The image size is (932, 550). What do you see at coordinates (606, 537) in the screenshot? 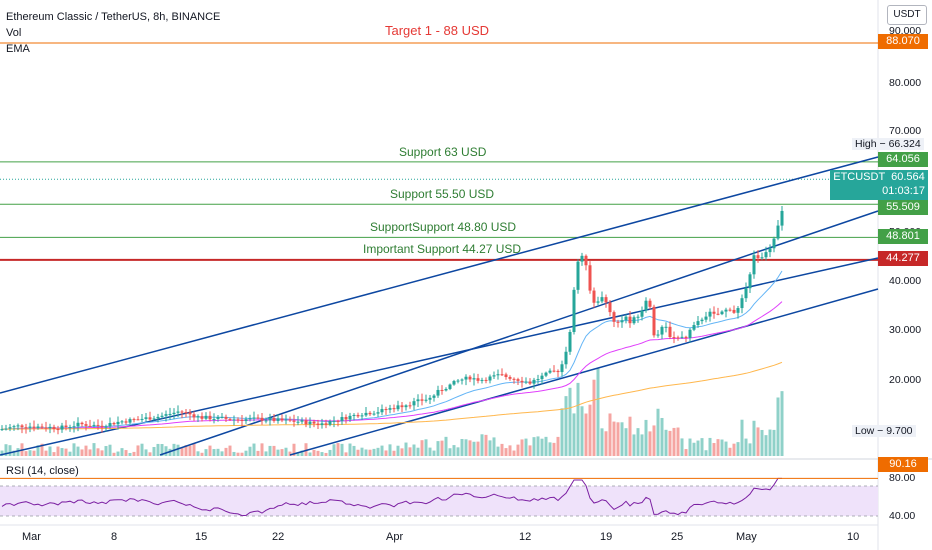
I see `x-tick: 19` at bounding box center [606, 537].